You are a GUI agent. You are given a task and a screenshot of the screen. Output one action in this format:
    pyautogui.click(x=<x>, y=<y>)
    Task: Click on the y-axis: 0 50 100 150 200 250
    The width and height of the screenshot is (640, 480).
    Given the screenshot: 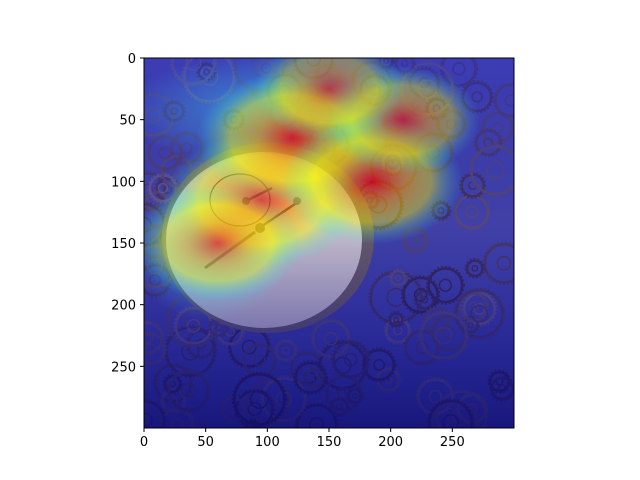 What is the action you would take?
    pyautogui.click(x=127, y=213)
    